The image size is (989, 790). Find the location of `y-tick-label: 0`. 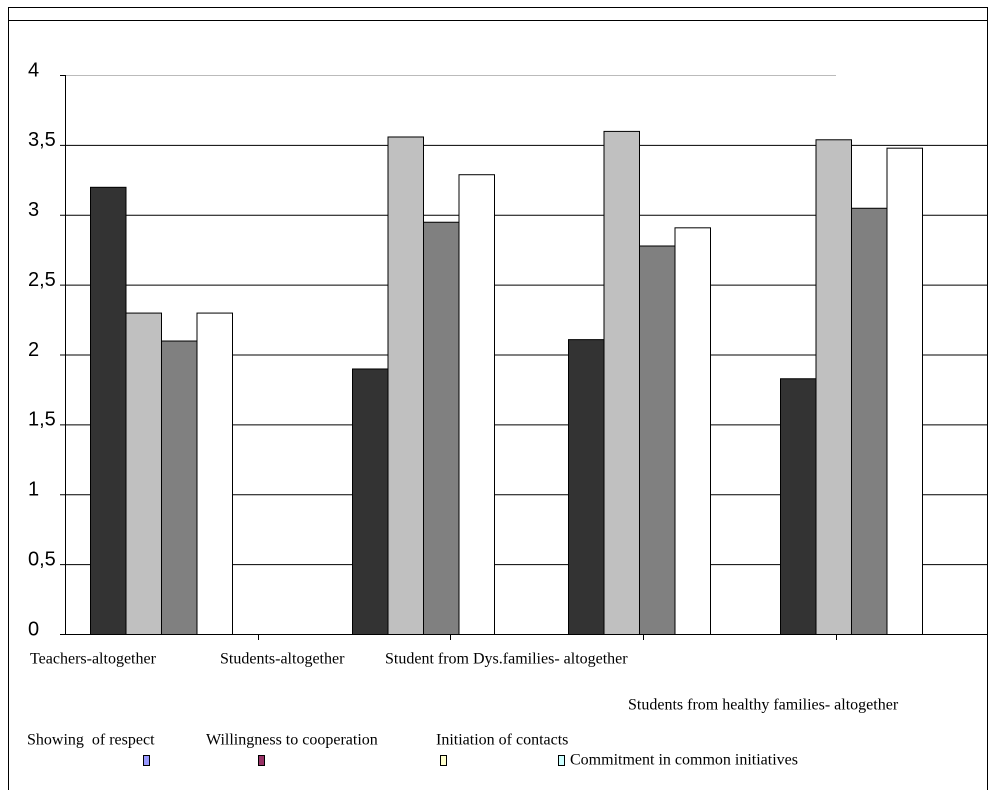

y-tick-label: 0 is located at coordinates (33, 629).